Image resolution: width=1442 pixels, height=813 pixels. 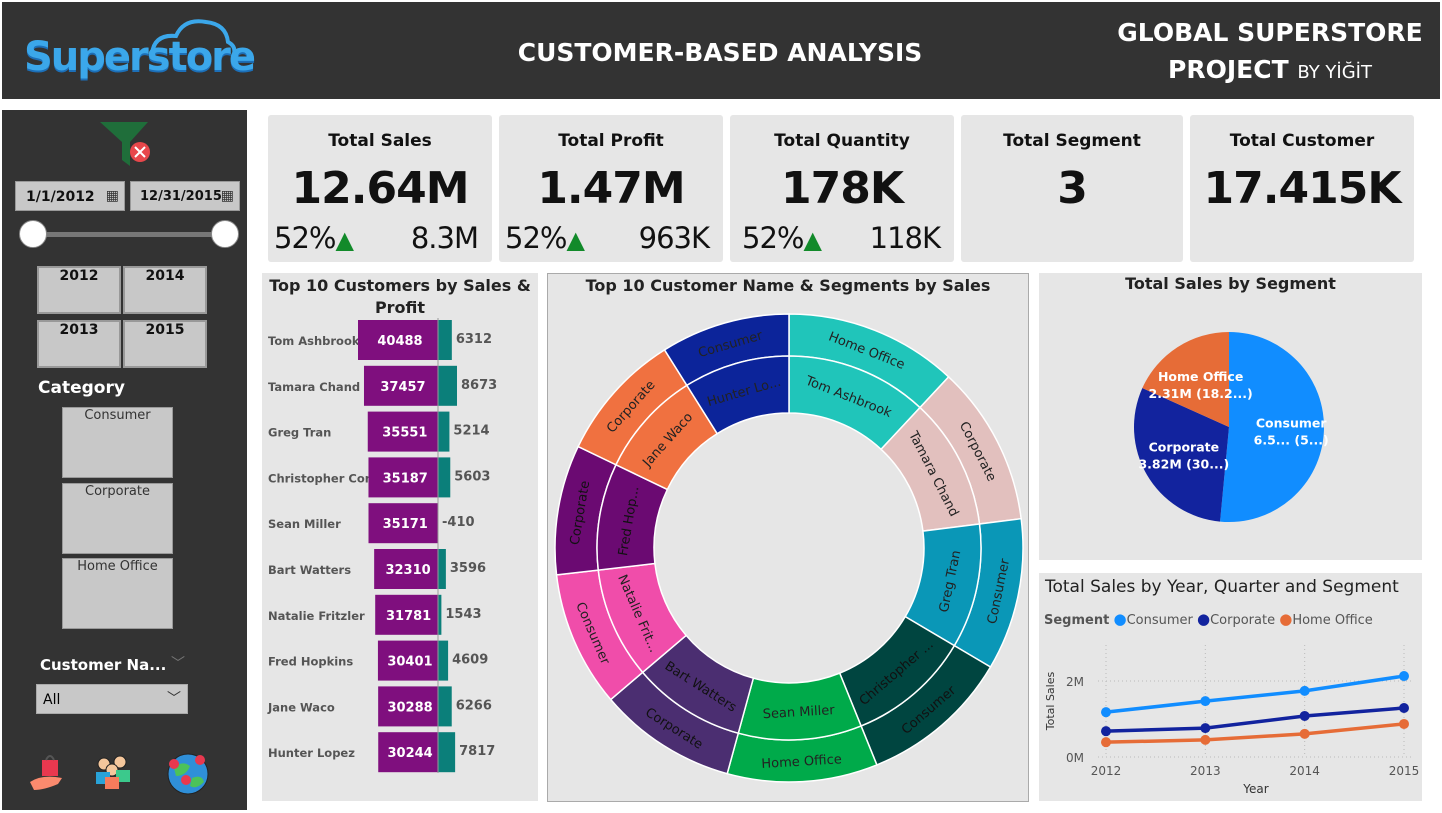 What do you see at coordinates (1222, 587) in the screenshot?
I see `chart-title: Total Sales by Year, Quarter and Segment` at bounding box center [1222, 587].